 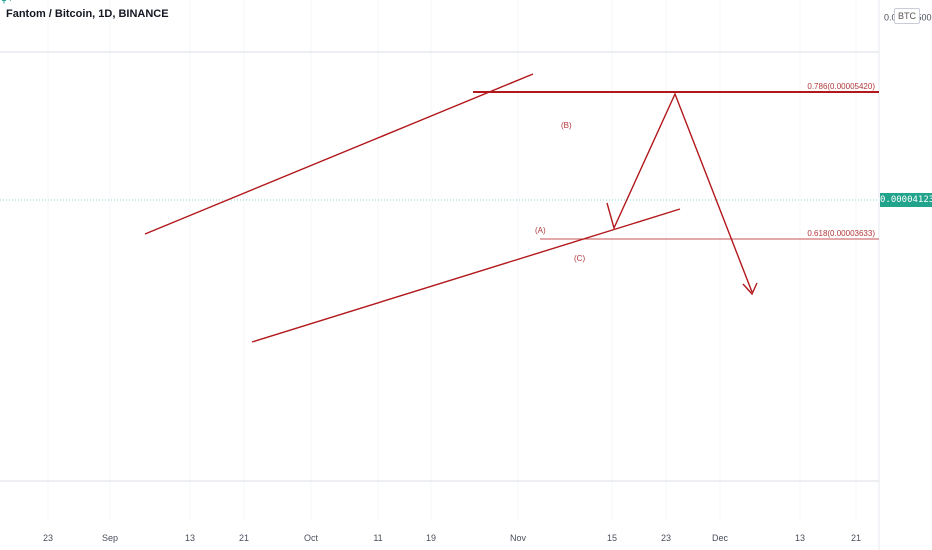 What do you see at coordinates (431, 538) in the screenshot?
I see `x-tick-label: 19` at bounding box center [431, 538].